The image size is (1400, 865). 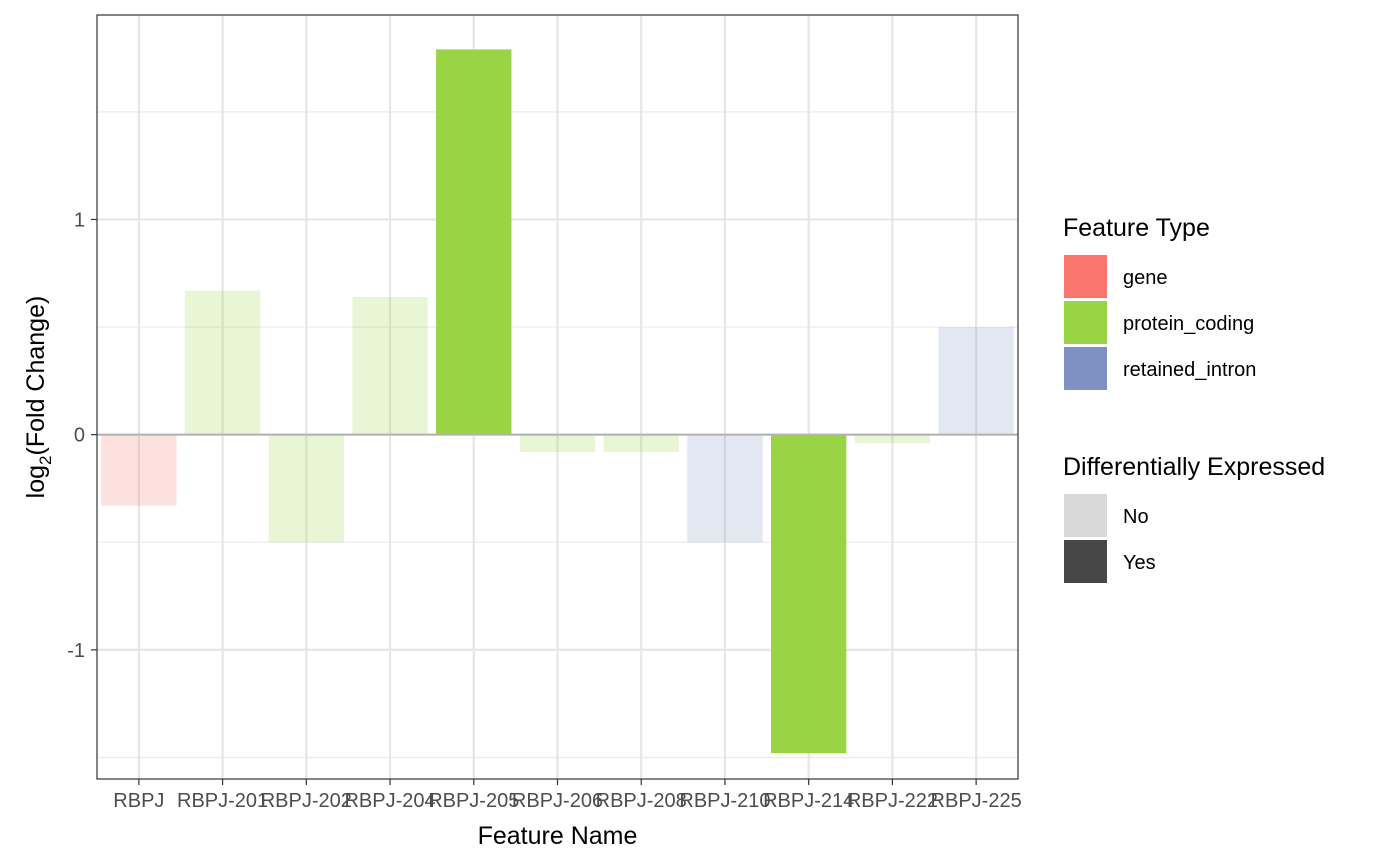 I want to click on legend-title: Differentially Expressed, so click(x=1194, y=467).